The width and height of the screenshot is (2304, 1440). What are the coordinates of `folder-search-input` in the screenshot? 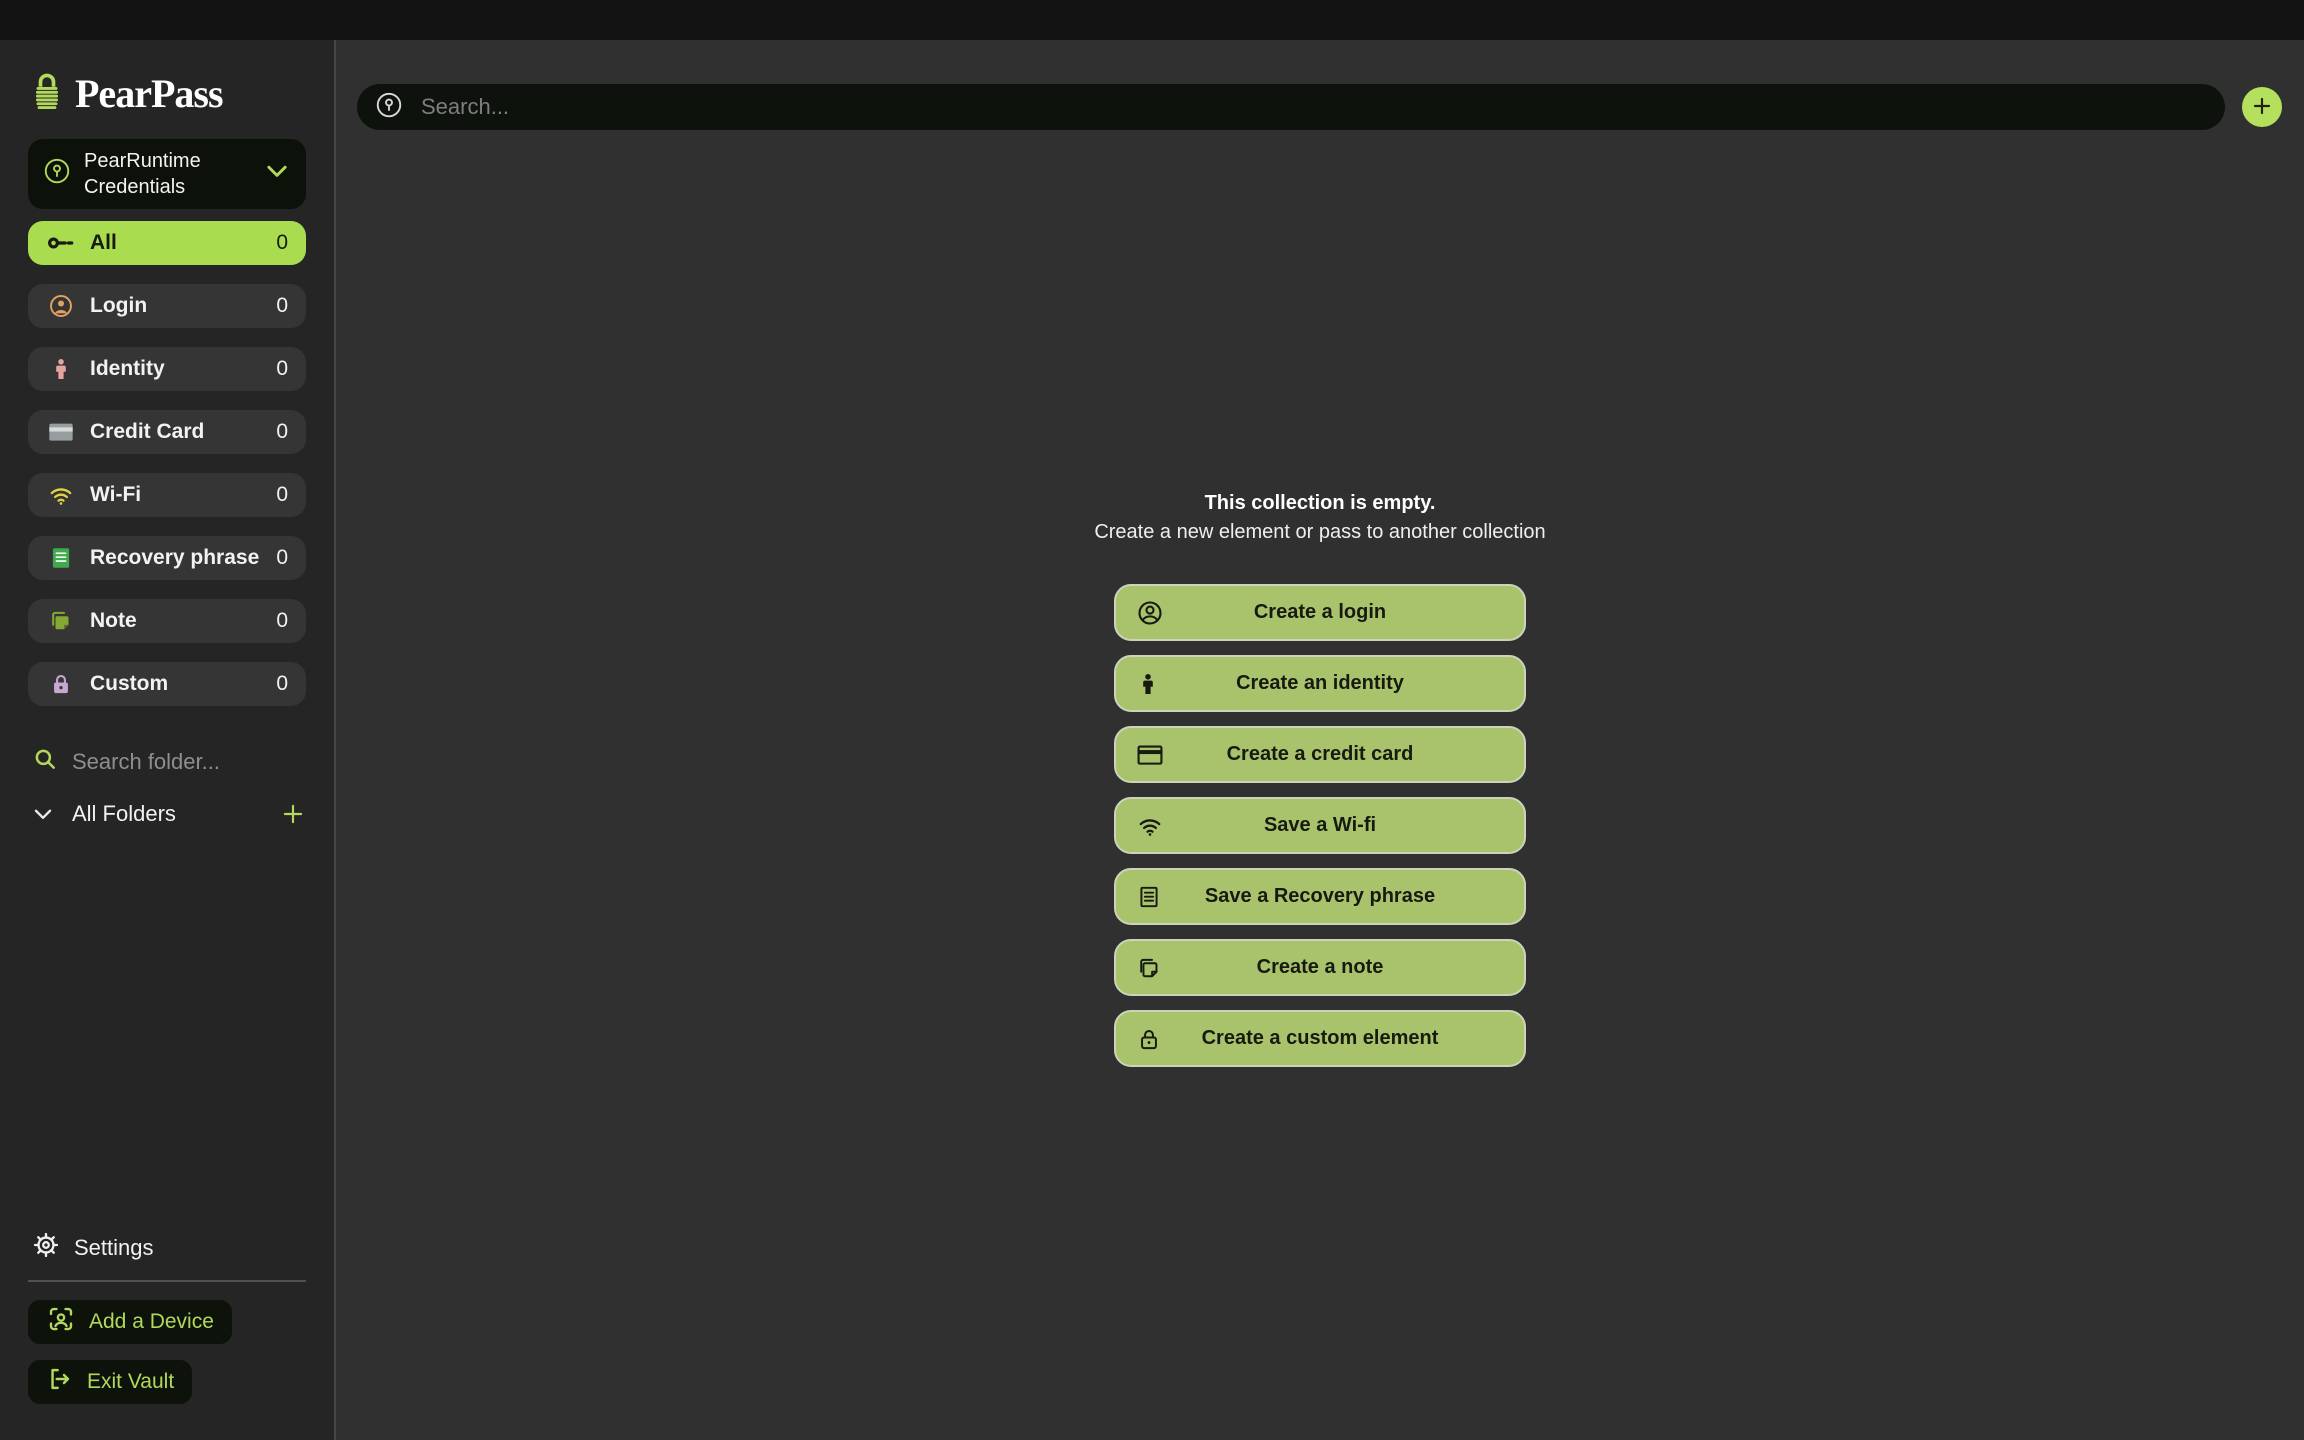 It's located at (175, 761).